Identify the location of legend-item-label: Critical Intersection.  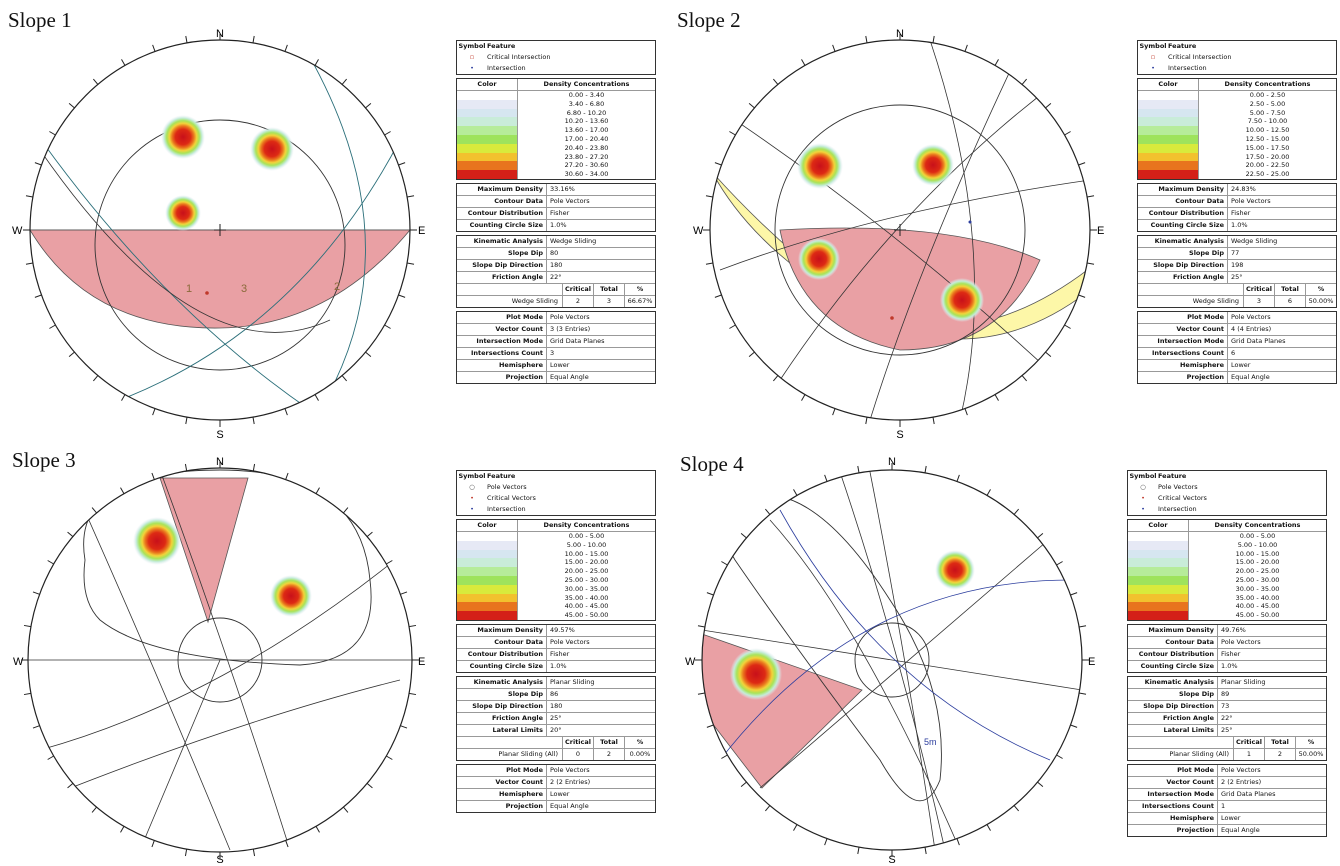
(519, 57).